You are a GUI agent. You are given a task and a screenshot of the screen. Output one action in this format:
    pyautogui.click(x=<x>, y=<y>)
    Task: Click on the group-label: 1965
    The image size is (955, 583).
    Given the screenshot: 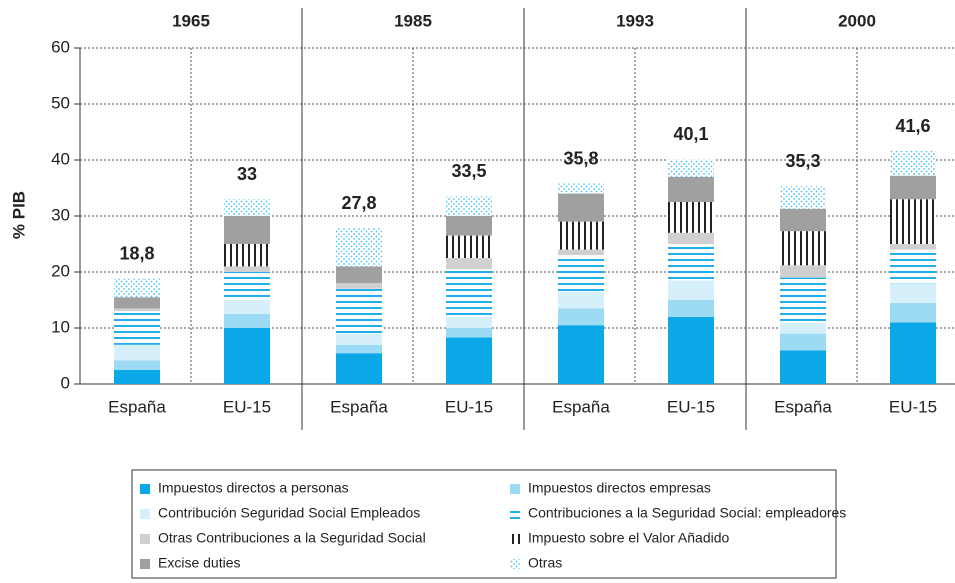 What is the action you would take?
    pyautogui.click(x=191, y=20)
    